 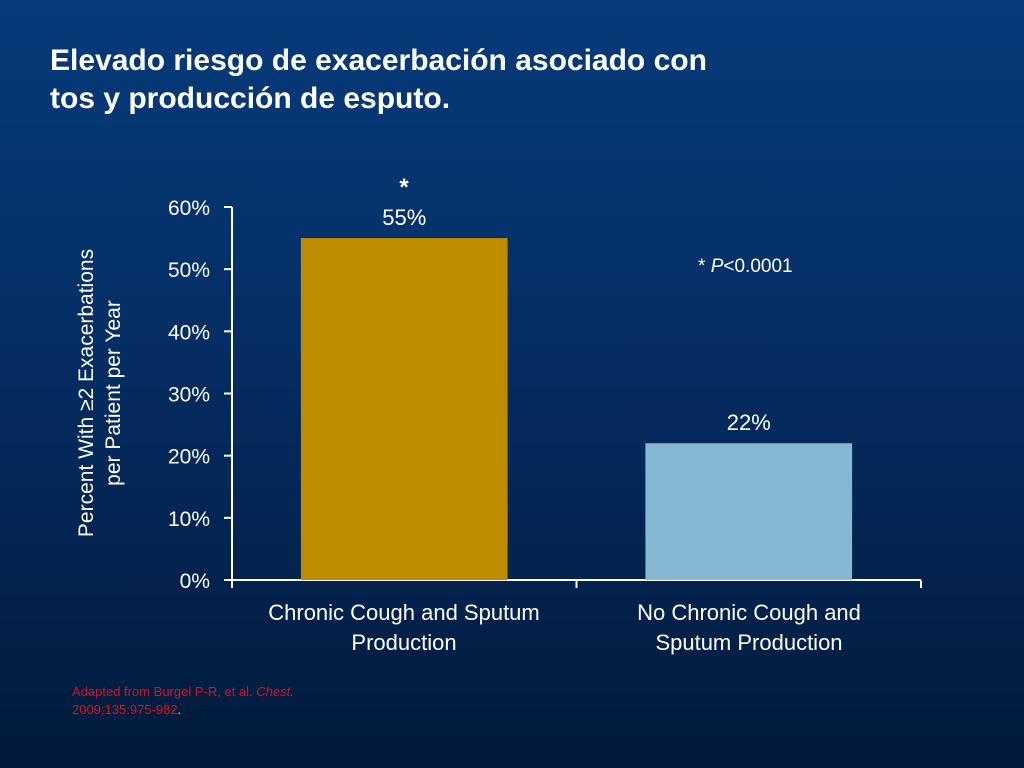 What do you see at coordinates (749, 628) in the screenshot?
I see `category-label-no-chronic-cough: No Chronic Cough and Sputum Production` at bounding box center [749, 628].